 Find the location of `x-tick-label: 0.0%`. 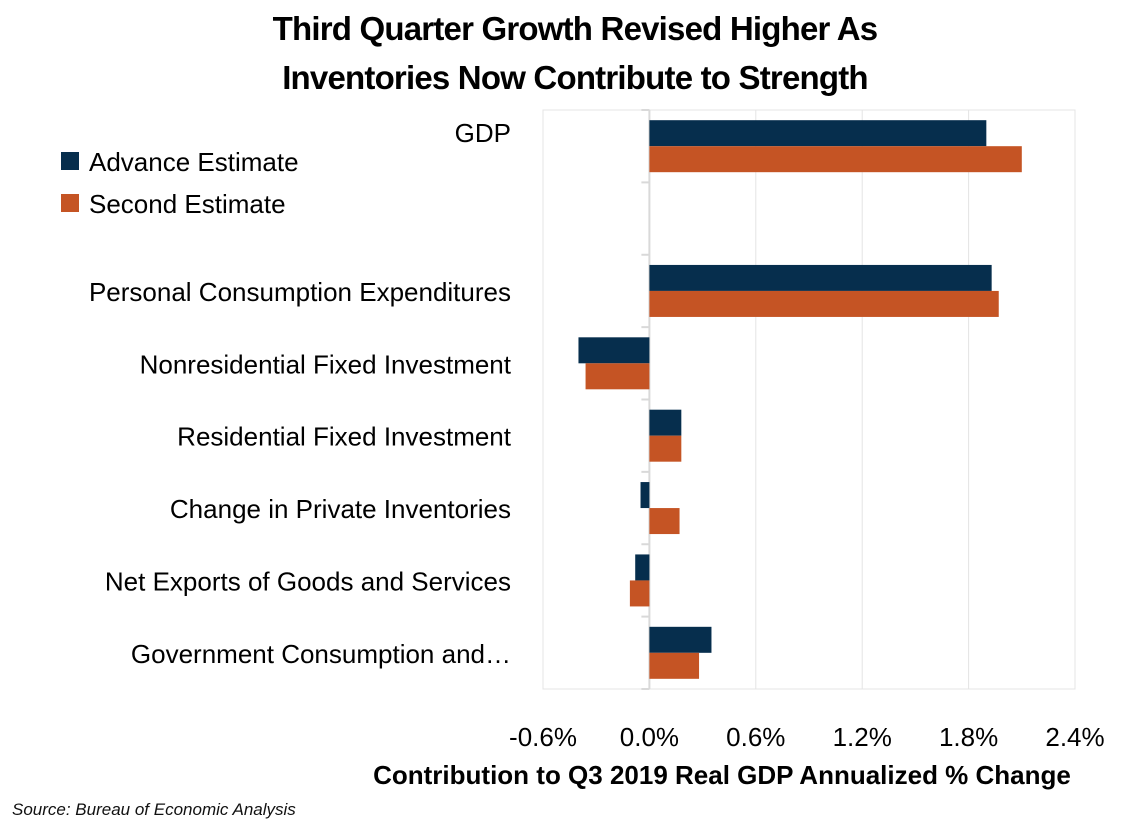

x-tick-label: 0.0% is located at coordinates (649, 737).